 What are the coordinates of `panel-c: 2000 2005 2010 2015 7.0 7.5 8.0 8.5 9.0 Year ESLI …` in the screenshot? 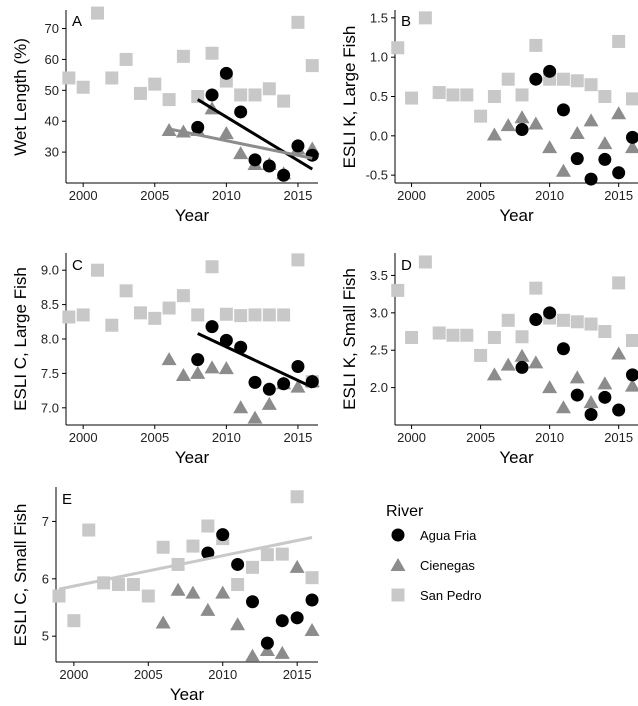 It's located at (165, 360).